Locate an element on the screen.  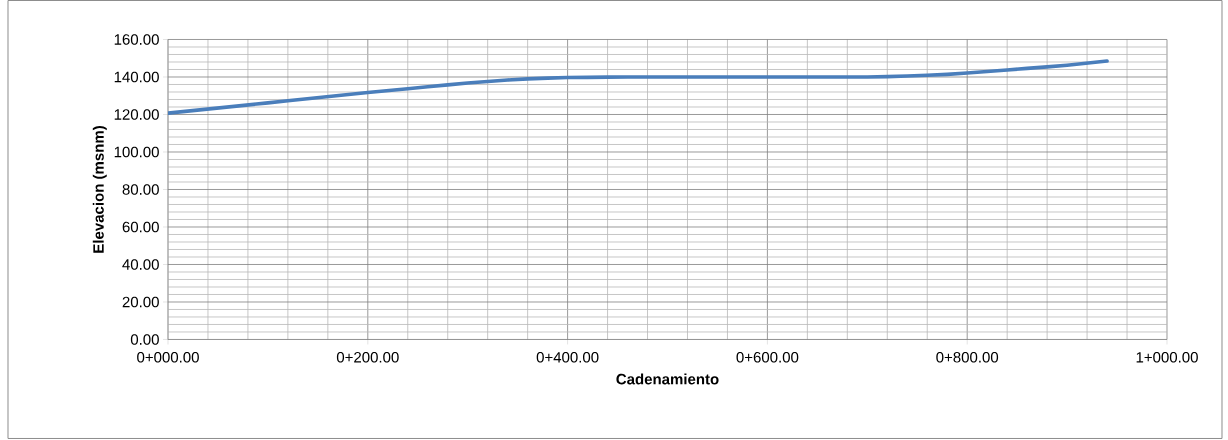
x-tick-label: 0+600.00 is located at coordinates (767, 357).